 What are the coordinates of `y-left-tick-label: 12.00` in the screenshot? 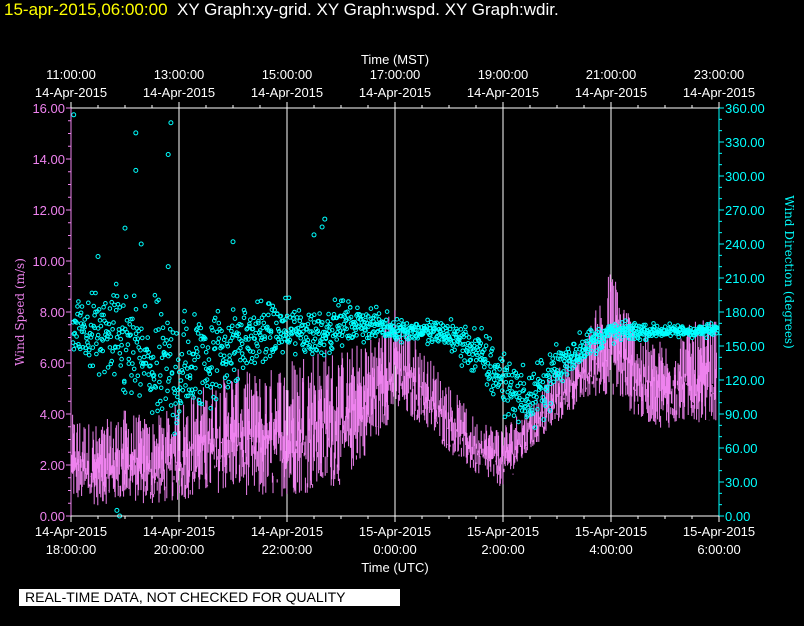 It's located at (48, 210).